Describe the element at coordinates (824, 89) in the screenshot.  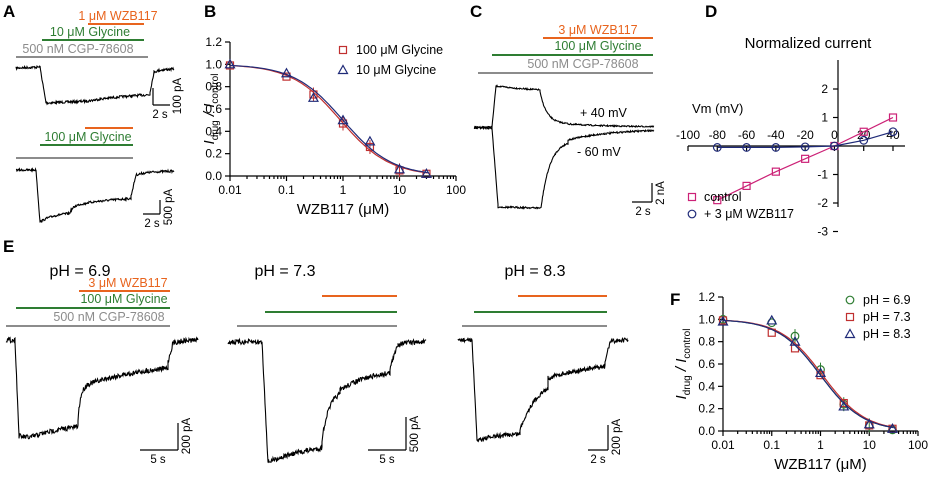
I see `d-y-tick-label: 2` at that location.